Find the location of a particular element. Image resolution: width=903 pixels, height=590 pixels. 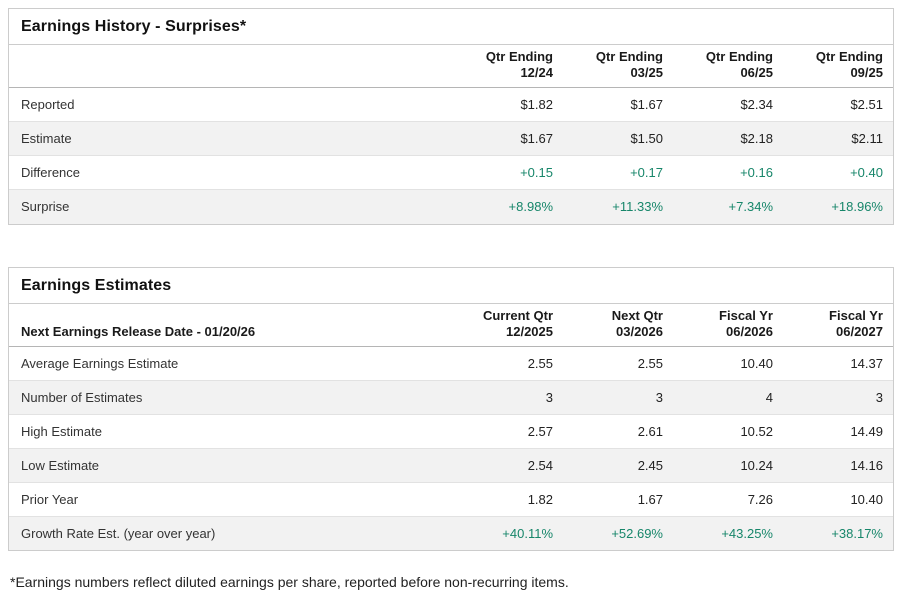

cell-value: +52.69% is located at coordinates (618, 532).